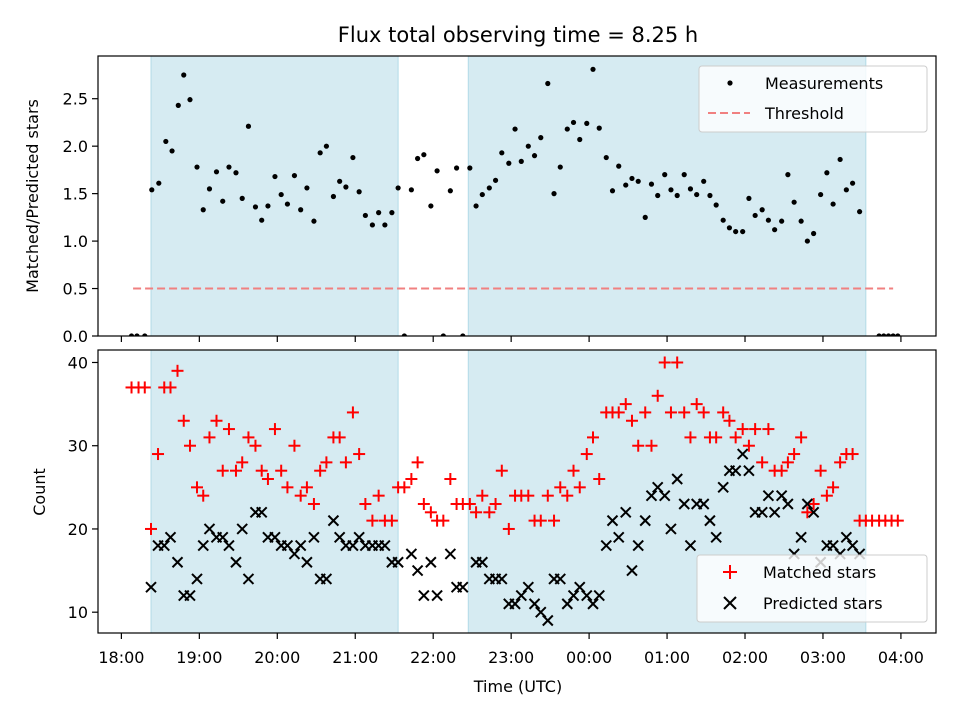 Image resolution: width=960 pixels, height=720 pixels. I want to click on x-tick-label-0: 18:00, so click(121, 657).